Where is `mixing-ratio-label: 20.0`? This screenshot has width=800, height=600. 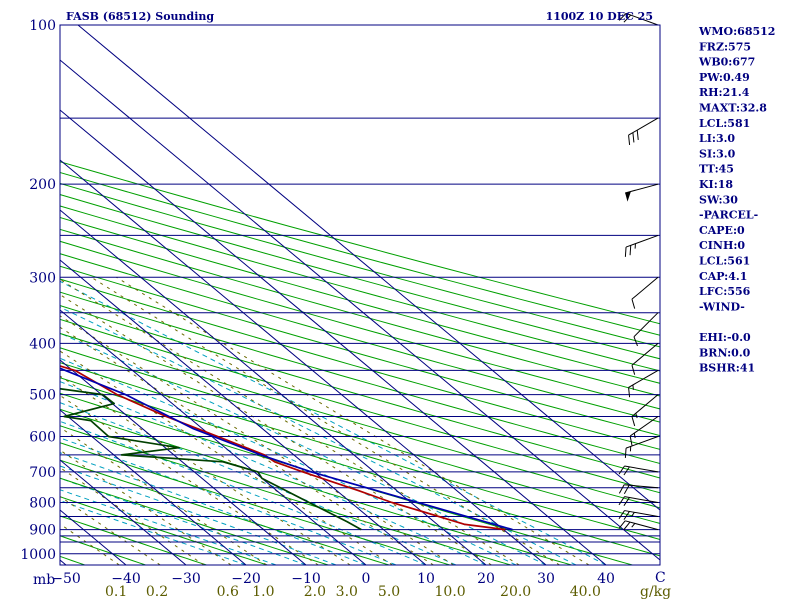 mixing-ratio-label: 20.0 is located at coordinates (515, 592).